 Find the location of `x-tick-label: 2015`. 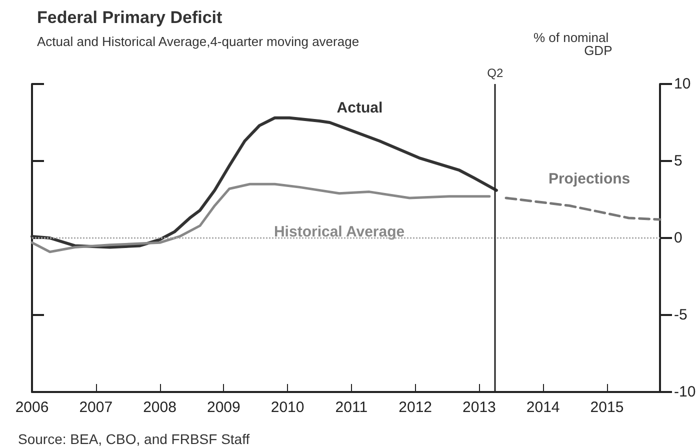

x-tick-label: 2015 is located at coordinates (607, 407).